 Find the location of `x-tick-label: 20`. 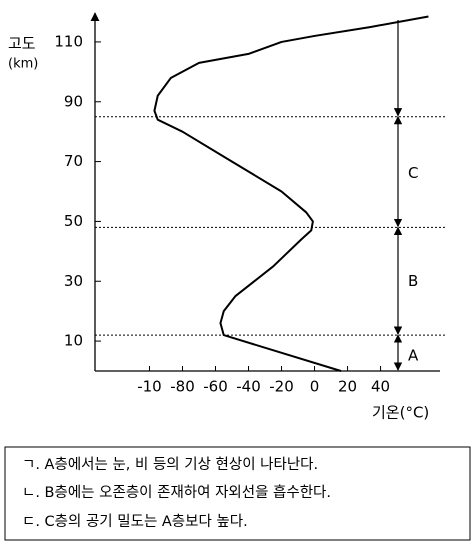

x-tick-label: 20 is located at coordinates (347, 387).